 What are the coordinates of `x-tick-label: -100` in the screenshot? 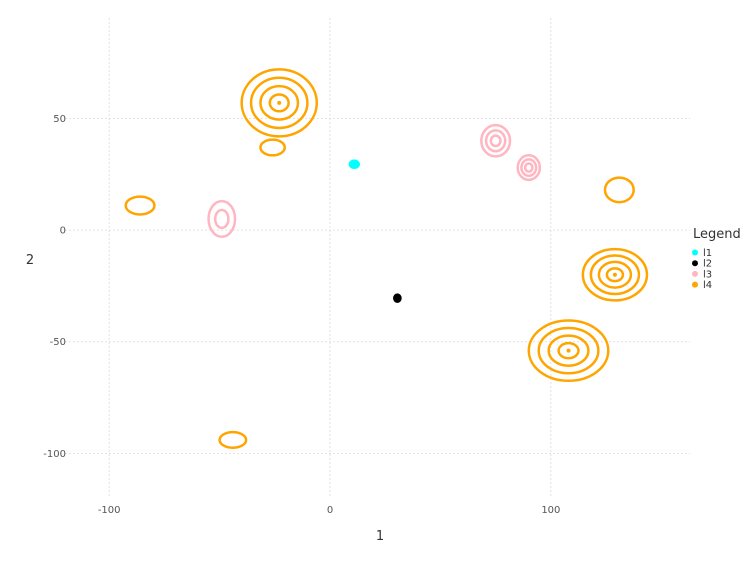 It's located at (109, 510).